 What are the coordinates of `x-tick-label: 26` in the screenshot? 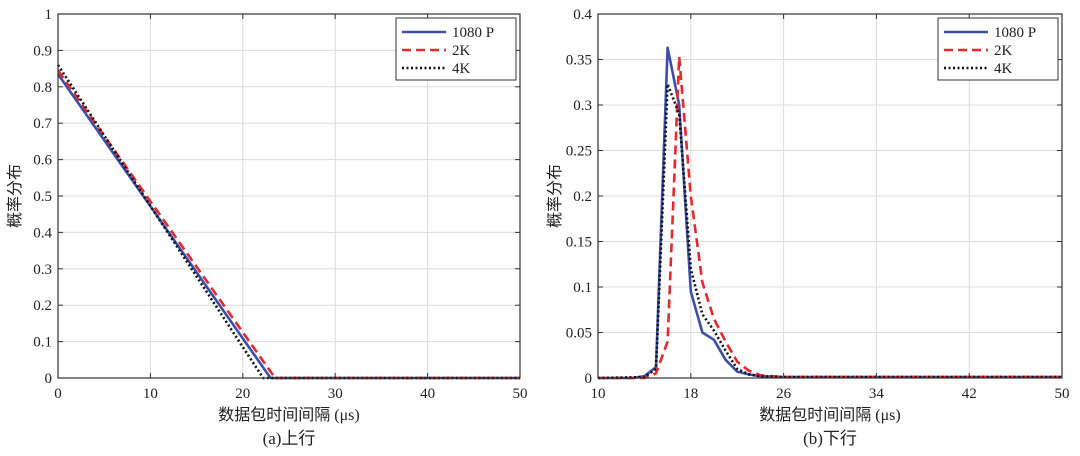 It's located at (784, 394).